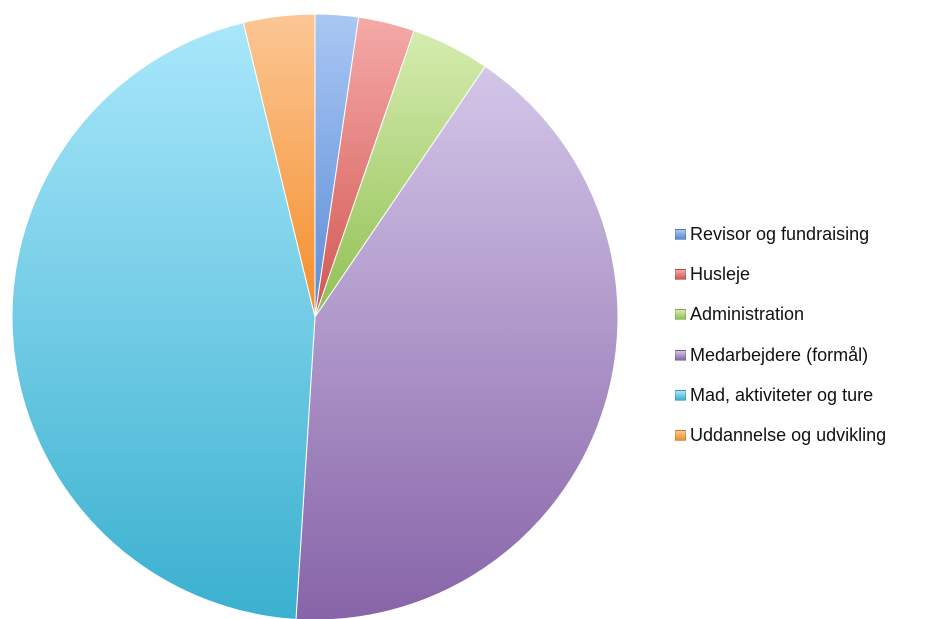 The image size is (926, 619). What do you see at coordinates (747, 314) in the screenshot?
I see `legend-label: Administration` at bounding box center [747, 314].